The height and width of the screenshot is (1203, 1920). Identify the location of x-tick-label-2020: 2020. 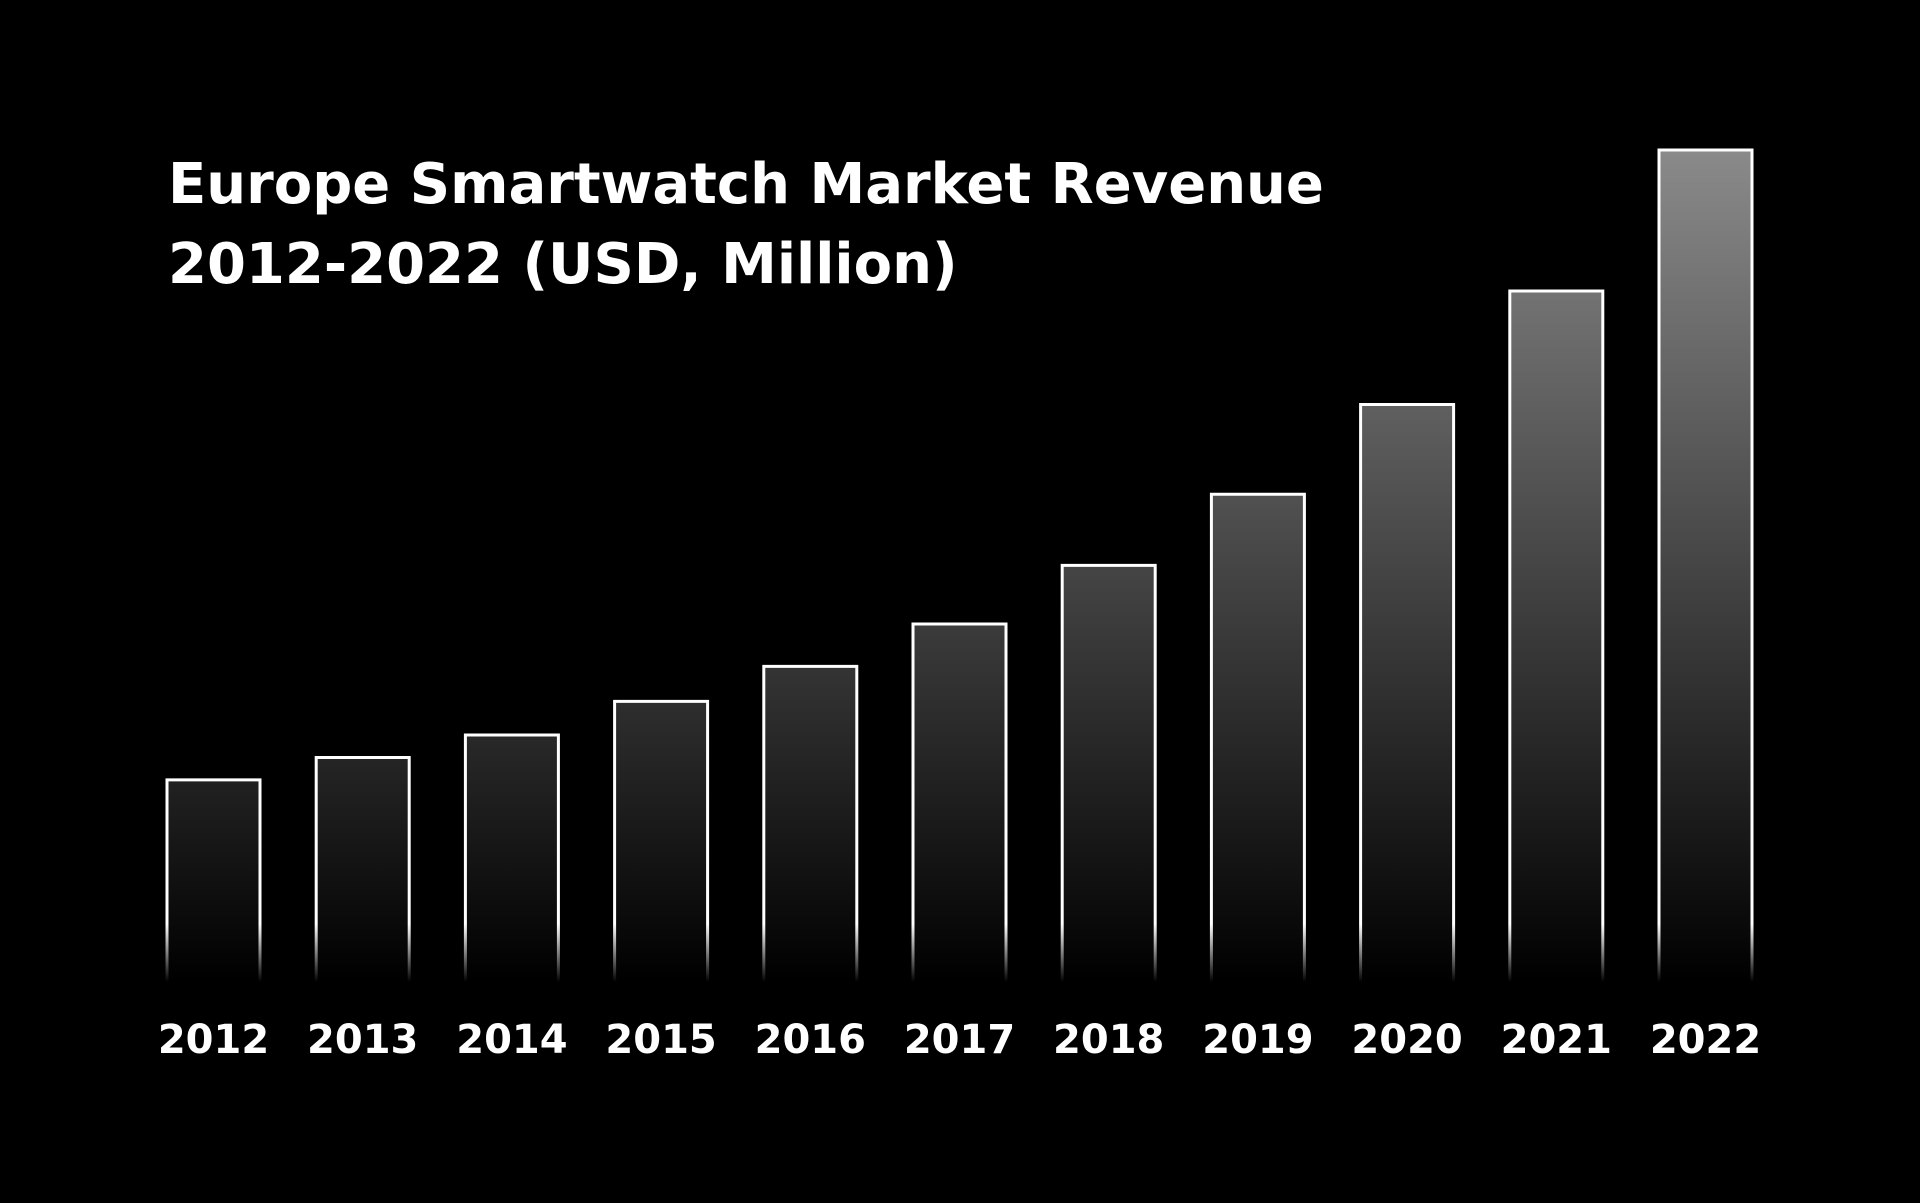
(1406, 1040).